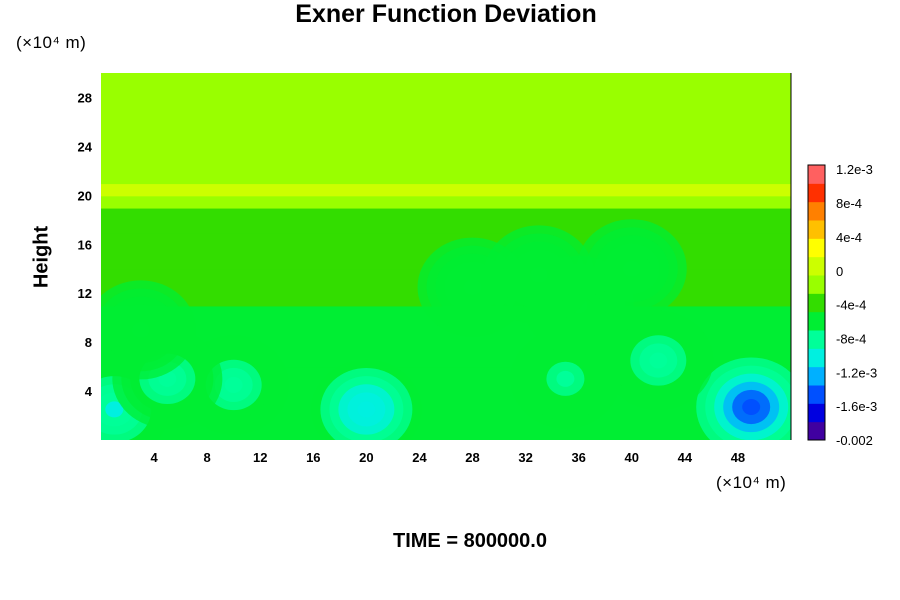  What do you see at coordinates (685, 457) in the screenshot?
I see `x-tick-label: 44` at bounding box center [685, 457].